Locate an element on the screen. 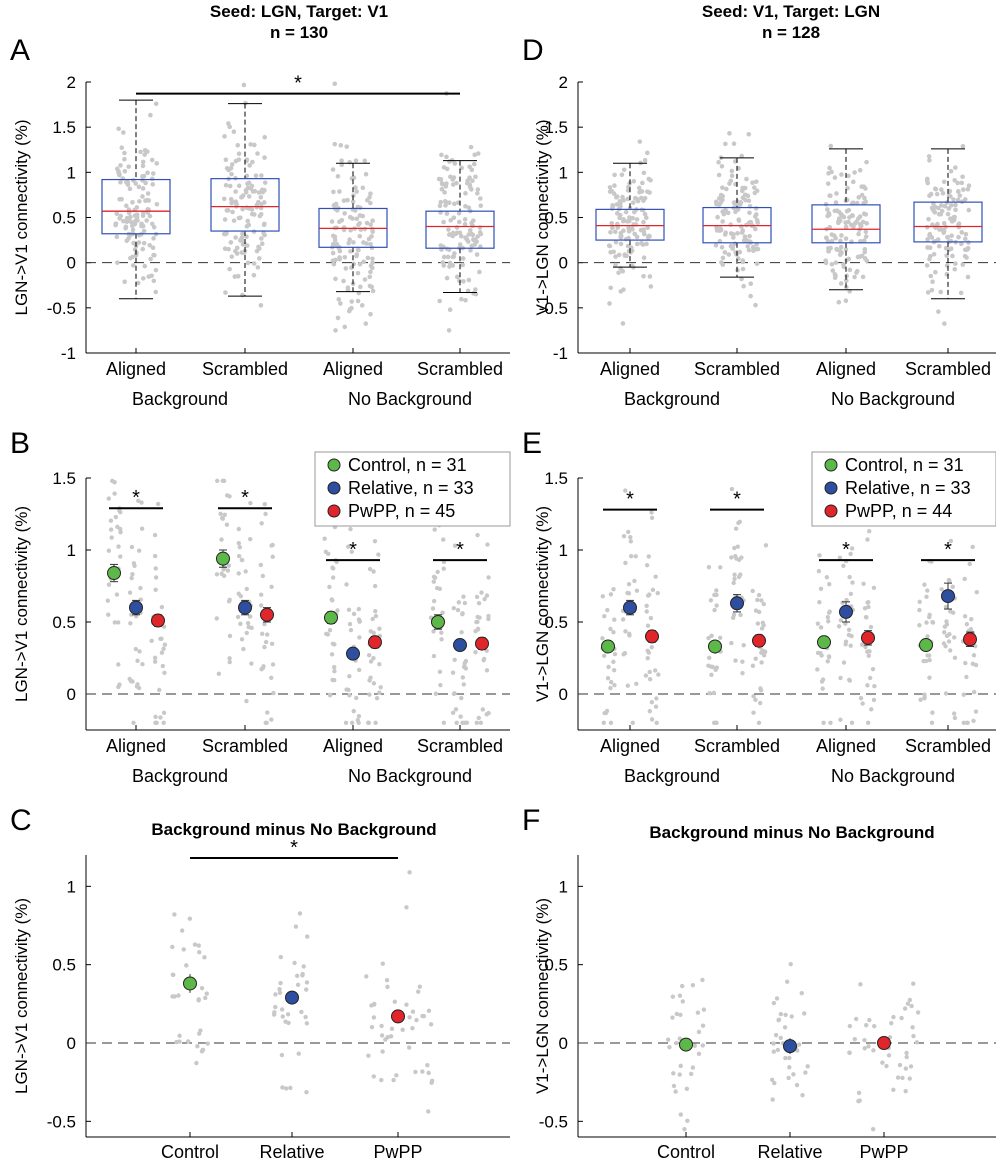 The image size is (996, 1162). significance-star: * is located at coordinates (136, 498).